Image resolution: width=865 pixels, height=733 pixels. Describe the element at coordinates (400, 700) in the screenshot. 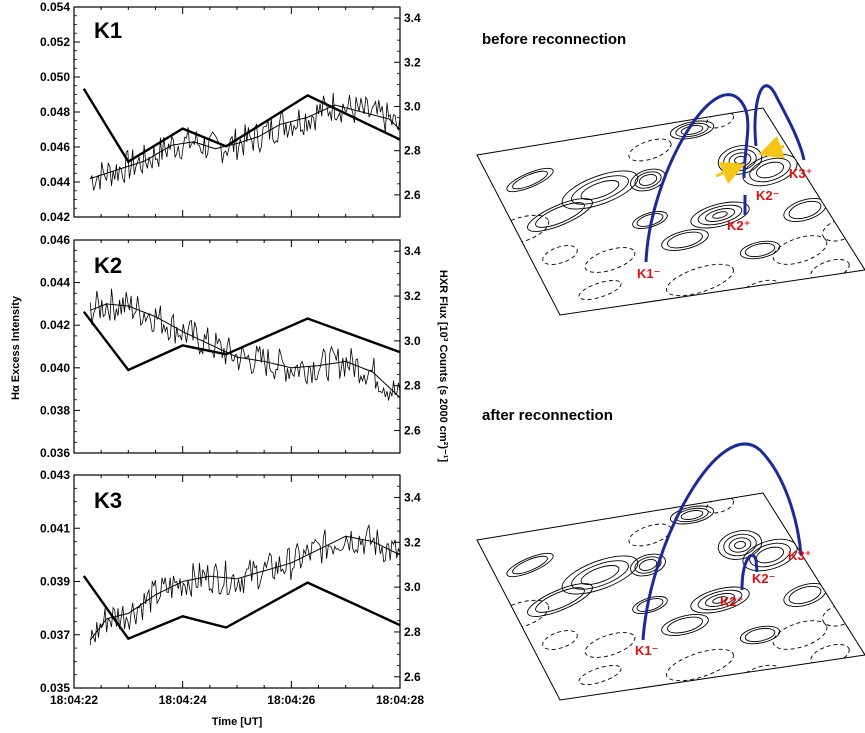

I see `xtick-label: 18:04:28` at that location.